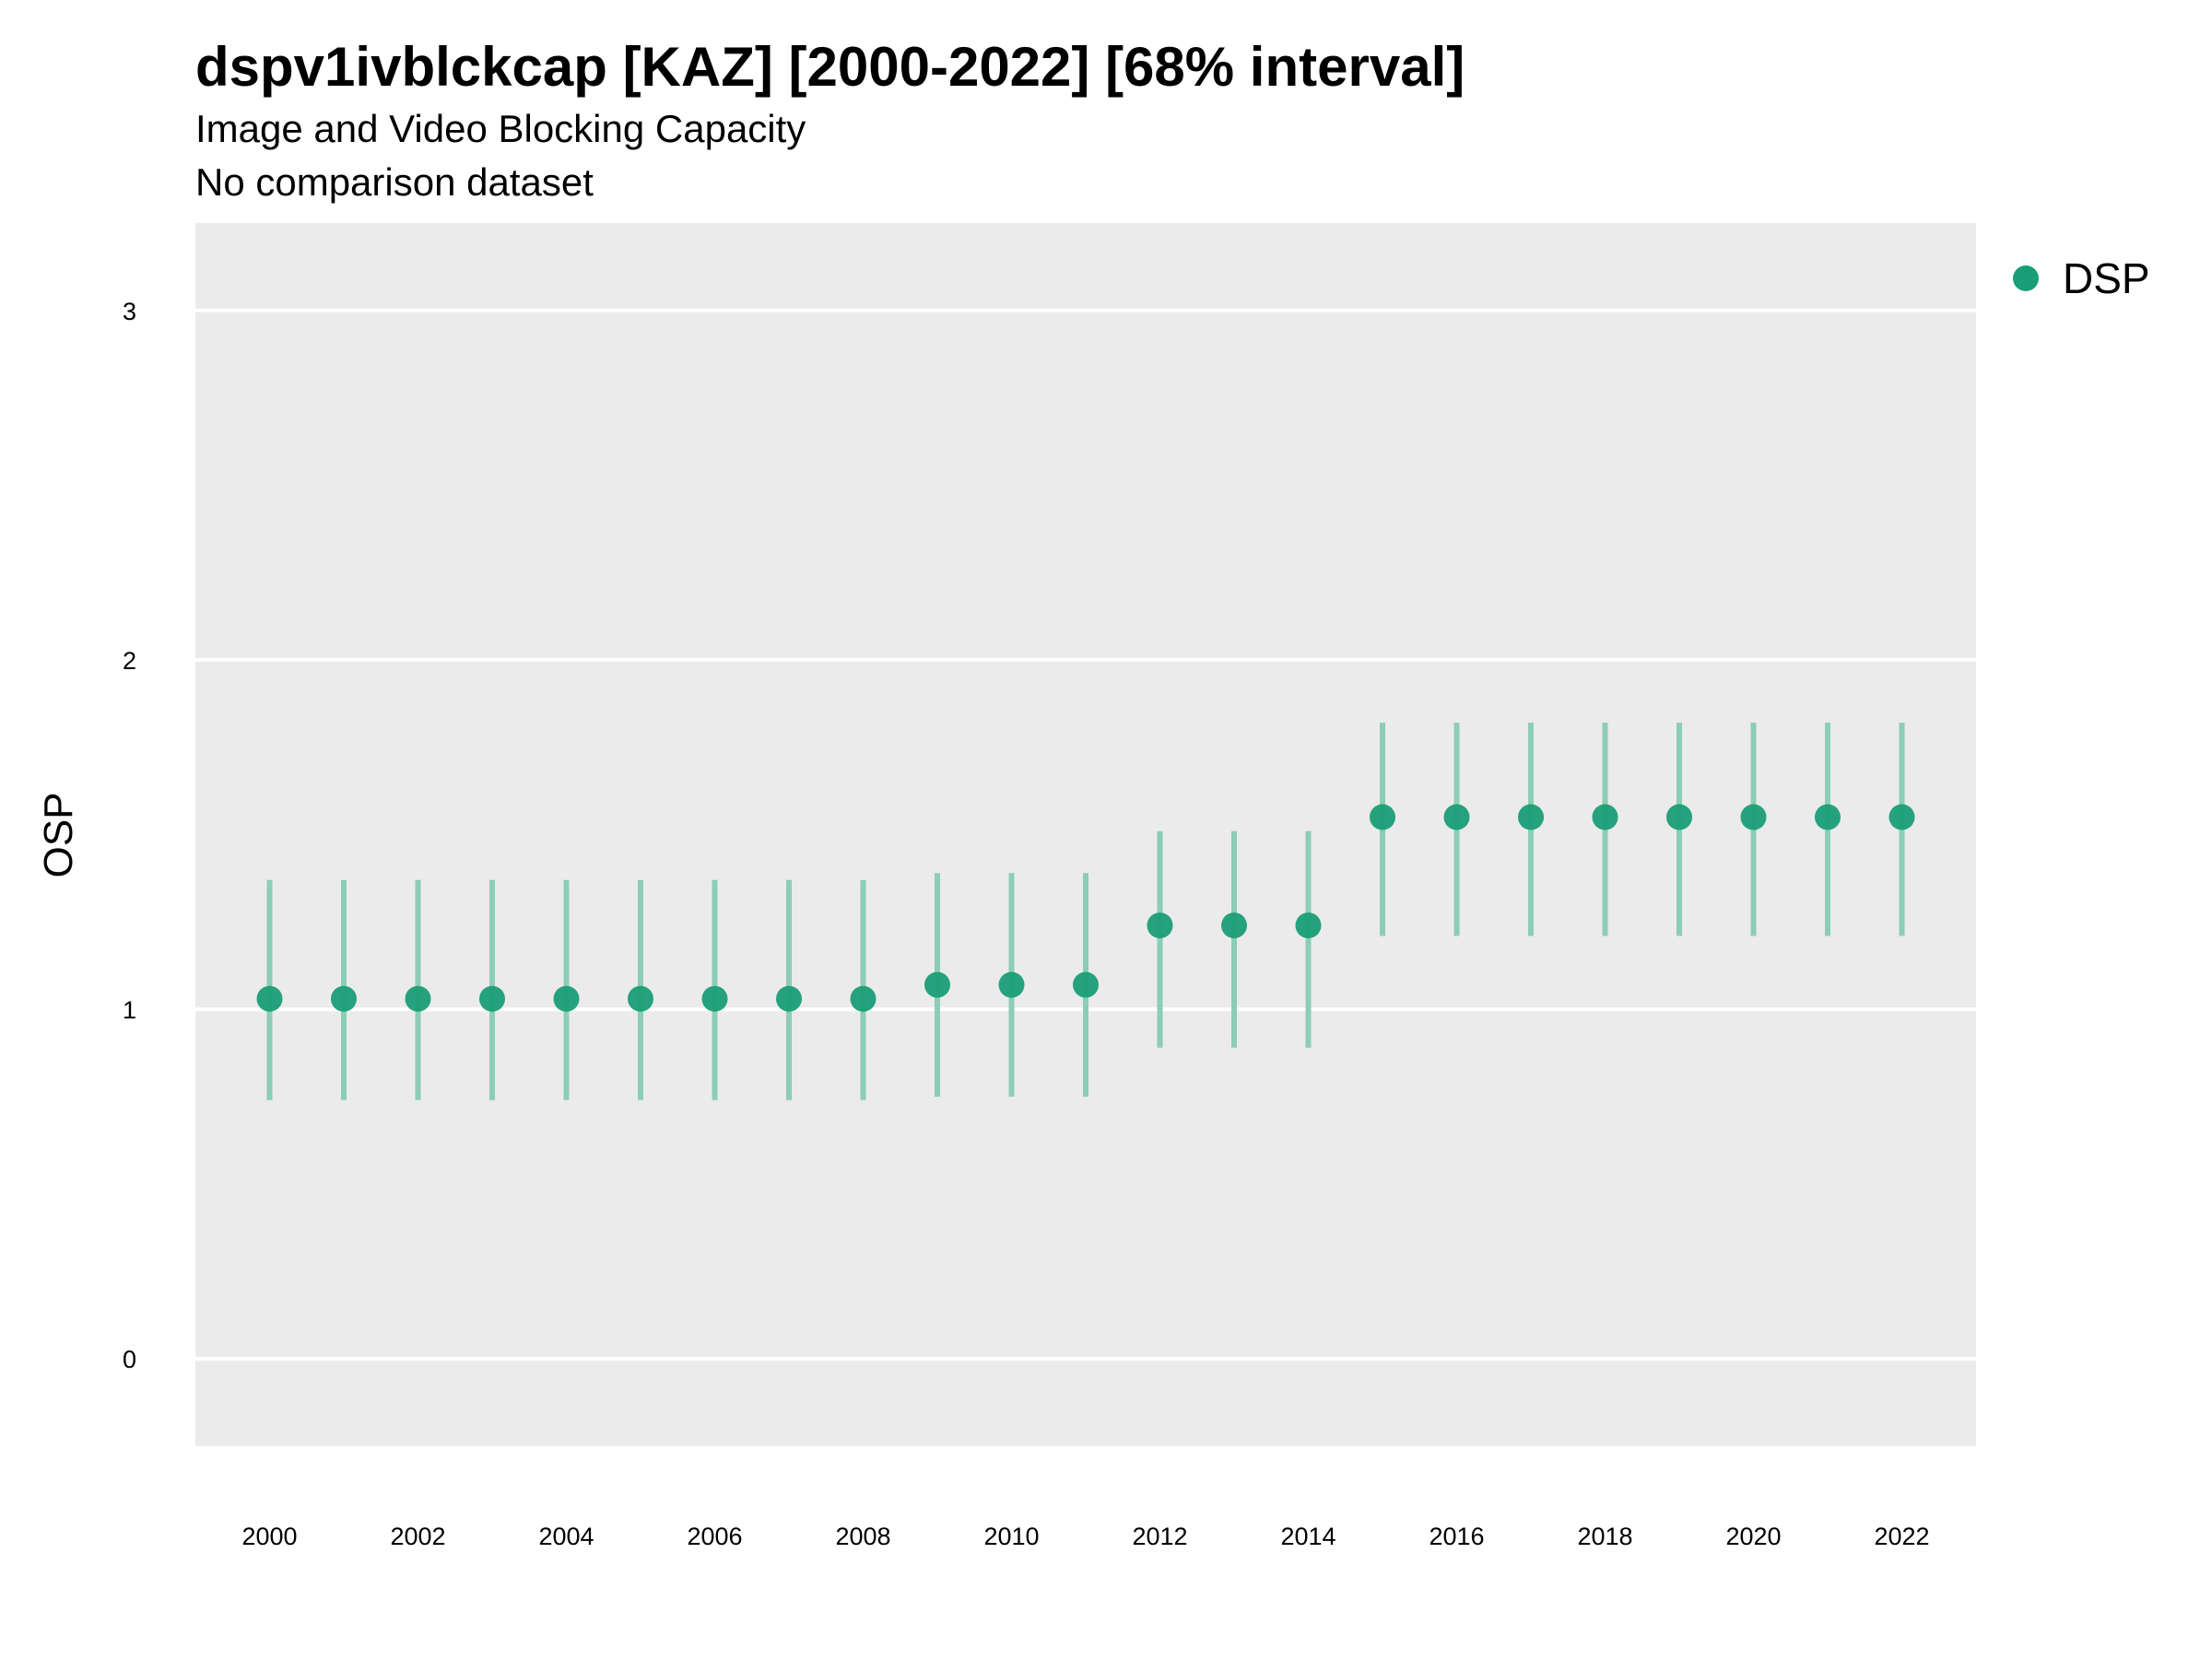 The width and height of the screenshot is (2212, 1659). What do you see at coordinates (129, 311) in the screenshot?
I see `y-tick-label: 3` at bounding box center [129, 311].